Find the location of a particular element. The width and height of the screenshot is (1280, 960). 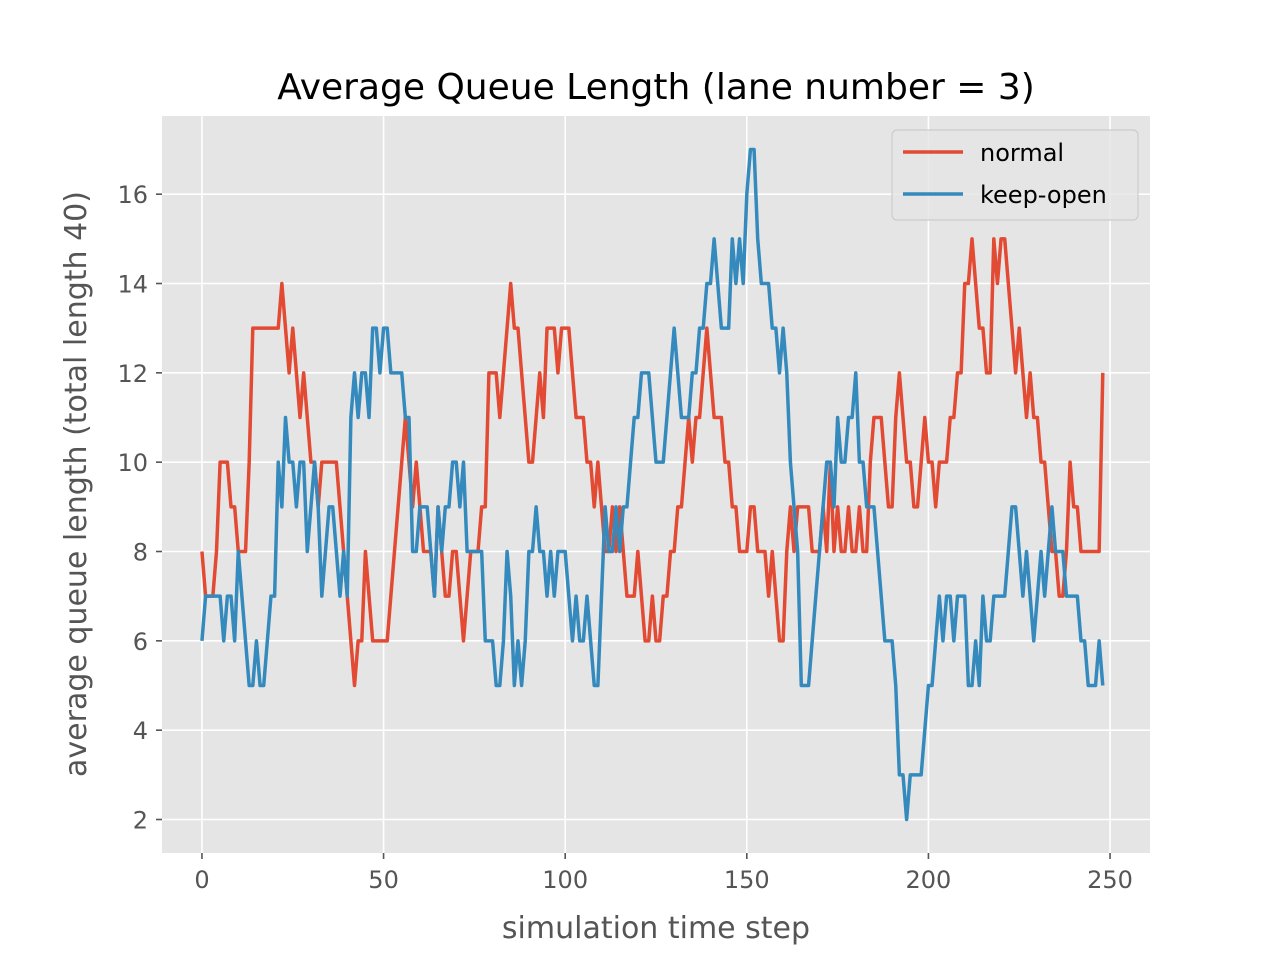

y-tick-label: 16 is located at coordinates (132, 195).